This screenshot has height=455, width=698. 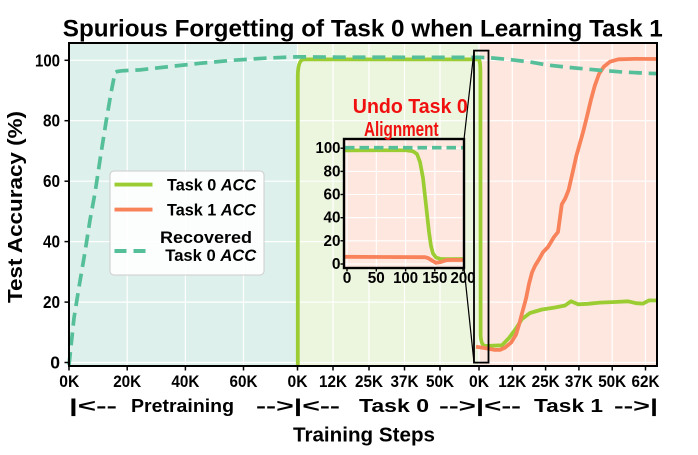 What do you see at coordinates (206, 237) in the screenshot?
I see `svg-text: Recovered` at bounding box center [206, 237].